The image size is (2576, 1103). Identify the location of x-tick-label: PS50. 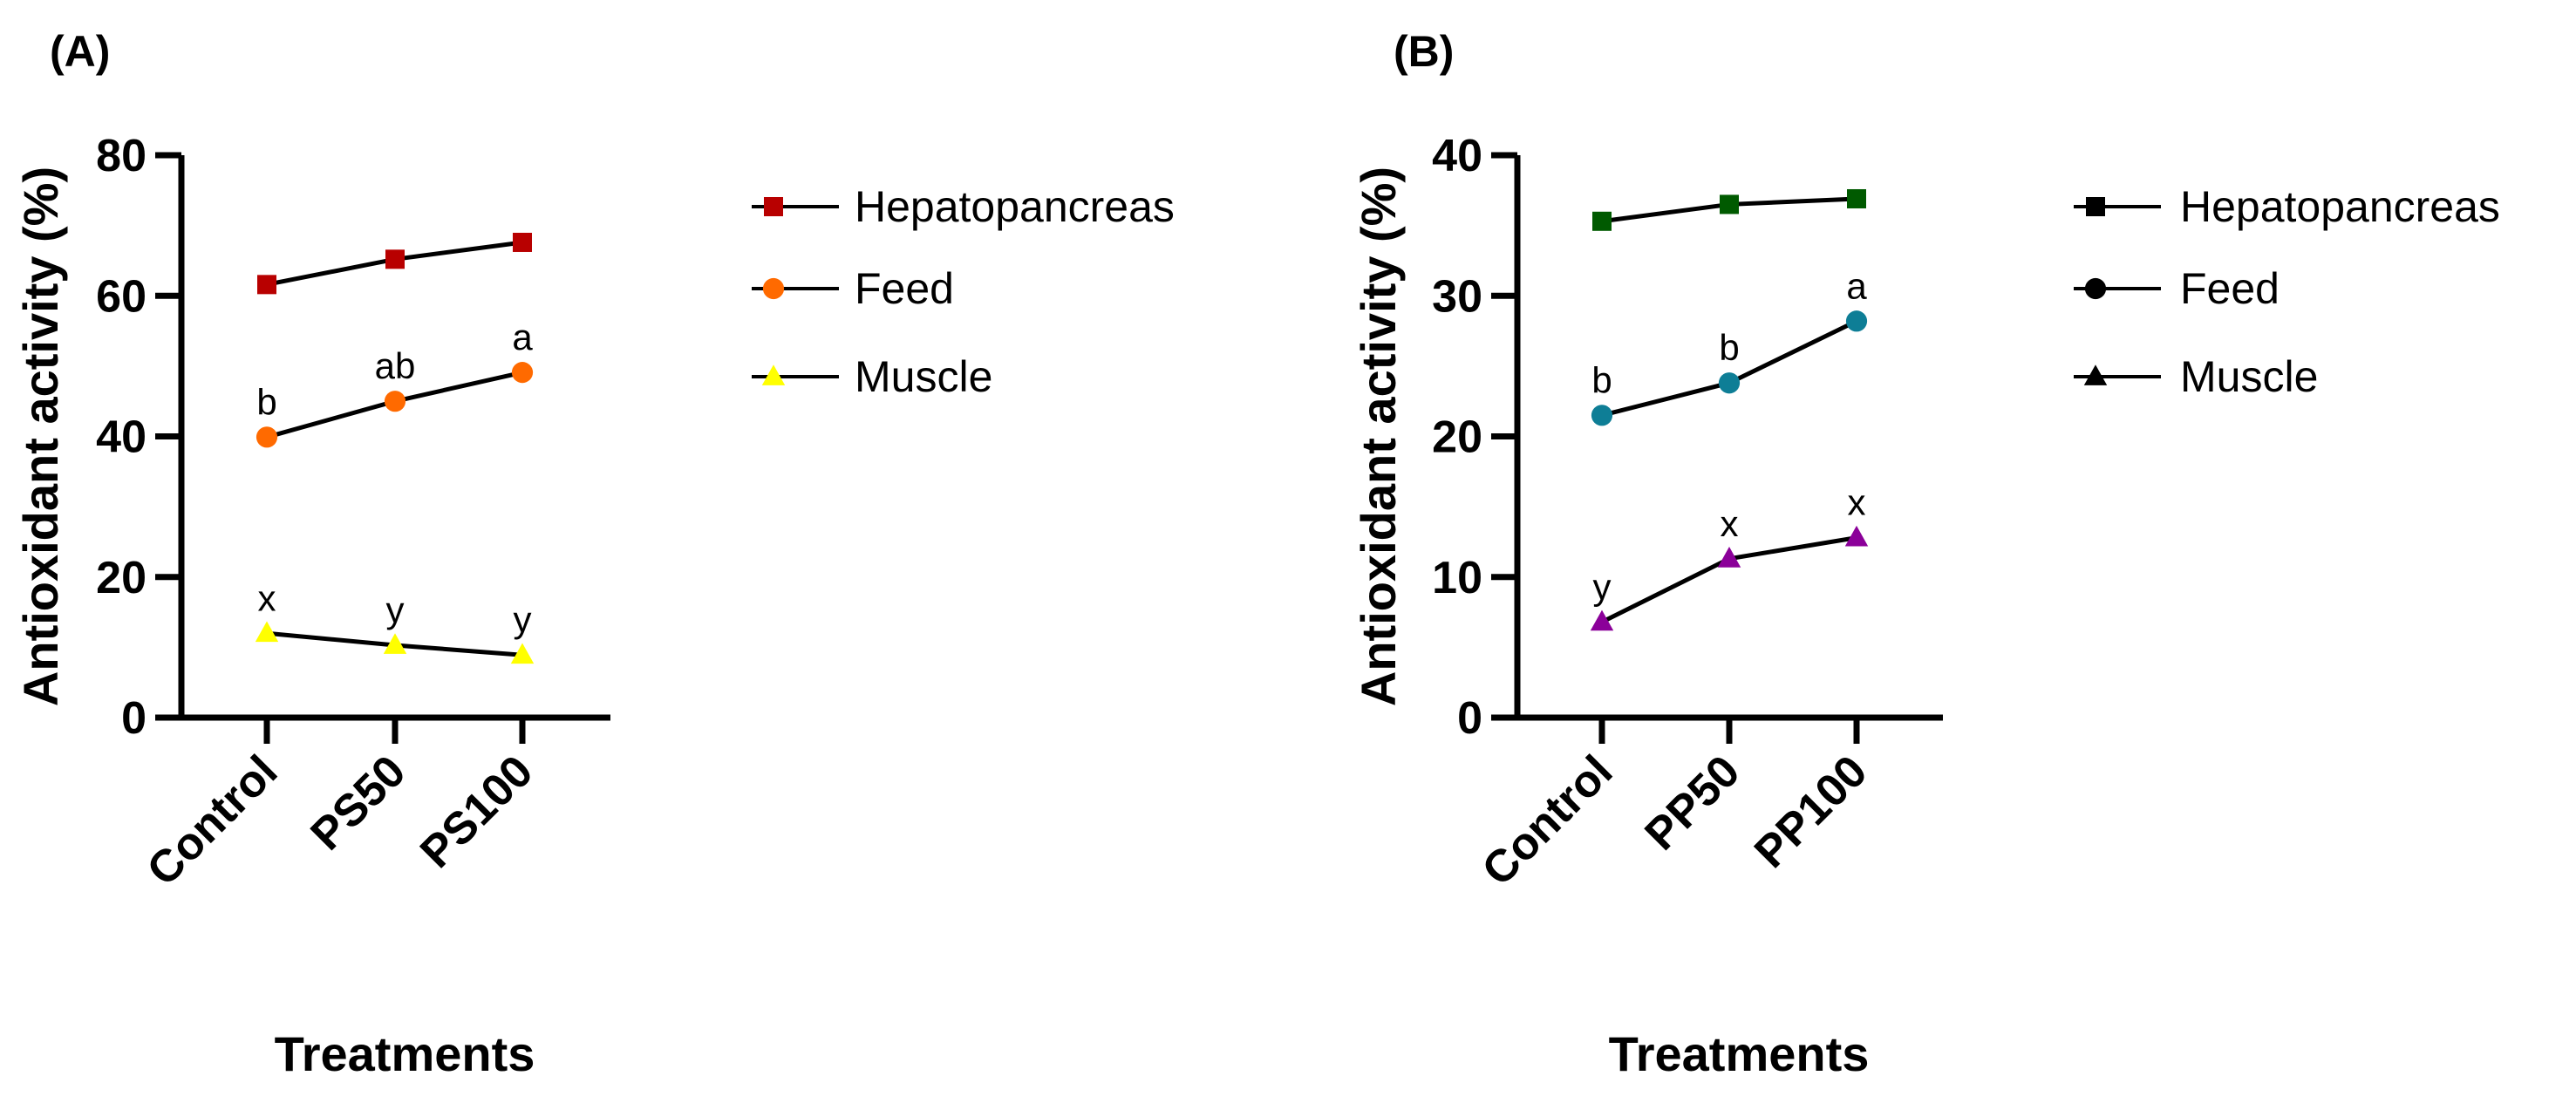
(359, 803).